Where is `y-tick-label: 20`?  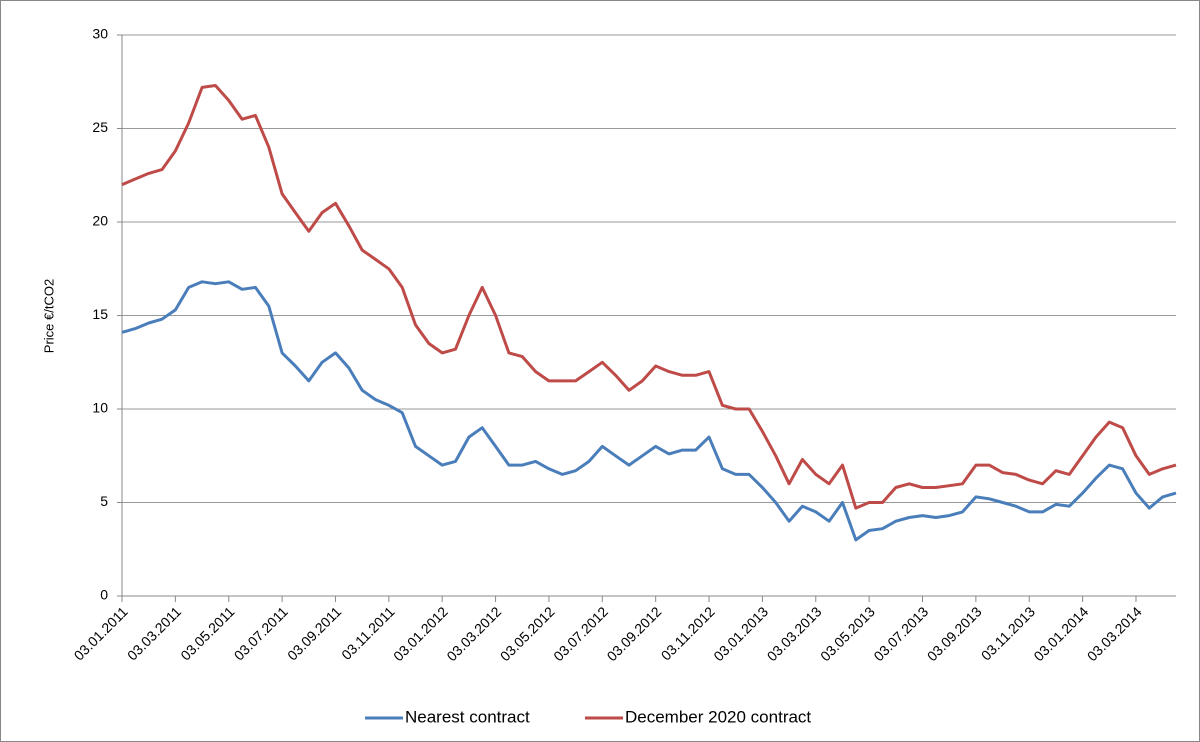
y-tick-label: 20 is located at coordinates (100, 221).